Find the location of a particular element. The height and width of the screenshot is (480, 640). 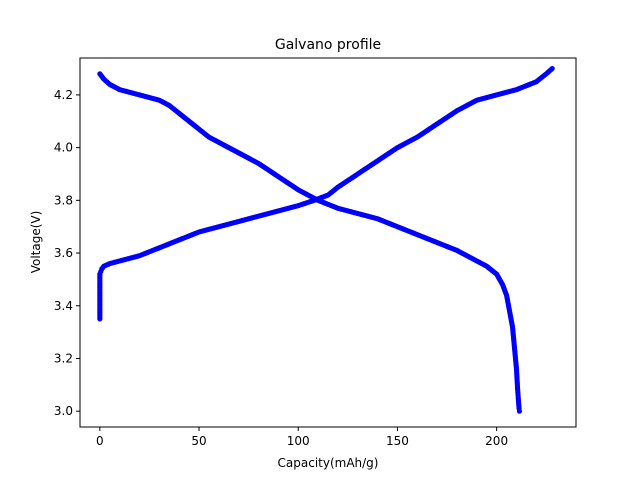

x-tick-label: 50 is located at coordinates (198, 441).